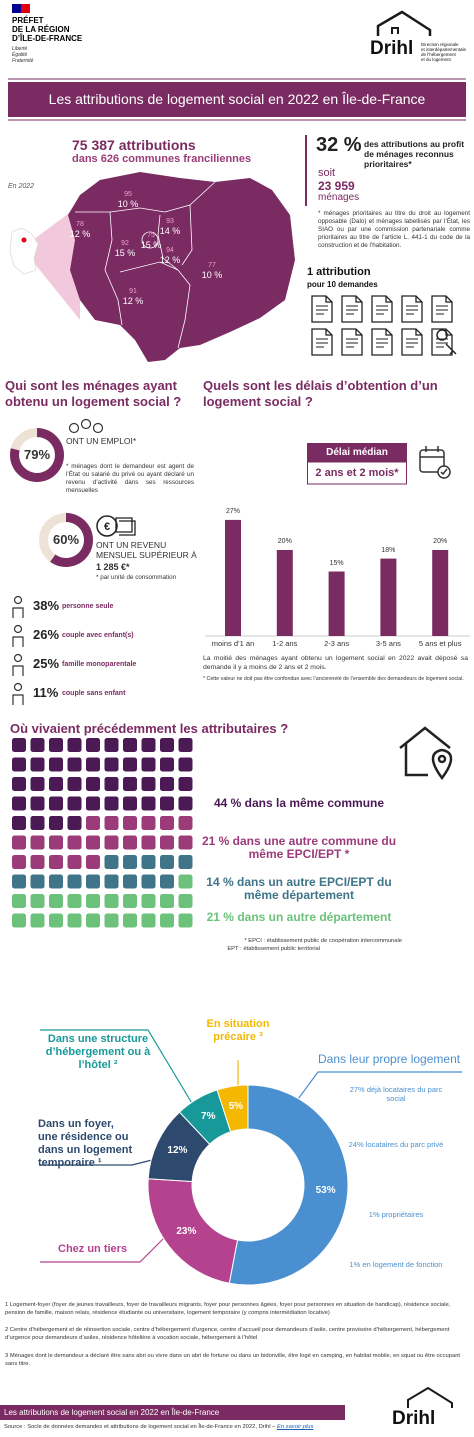 The image size is (474, 1437). Describe the element at coordinates (193, 1231) in the screenshot. I see `donut-segment` at that location.